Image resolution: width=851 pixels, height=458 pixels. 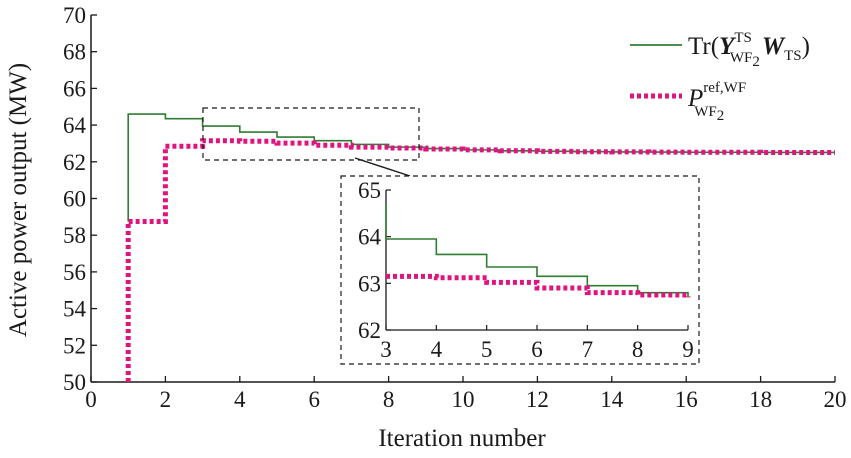 What do you see at coordinates (74, 162) in the screenshot?
I see `y-tick-label: 62` at bounding box center [74, 162].